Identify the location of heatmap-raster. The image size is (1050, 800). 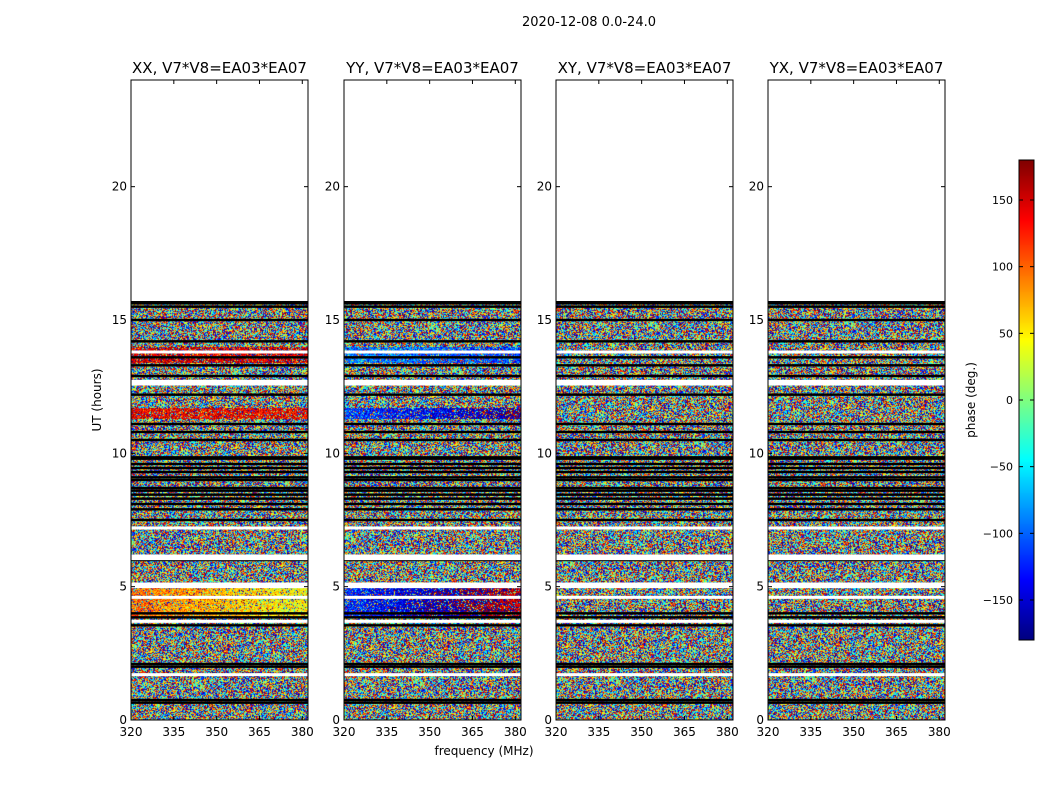
(219, 512).